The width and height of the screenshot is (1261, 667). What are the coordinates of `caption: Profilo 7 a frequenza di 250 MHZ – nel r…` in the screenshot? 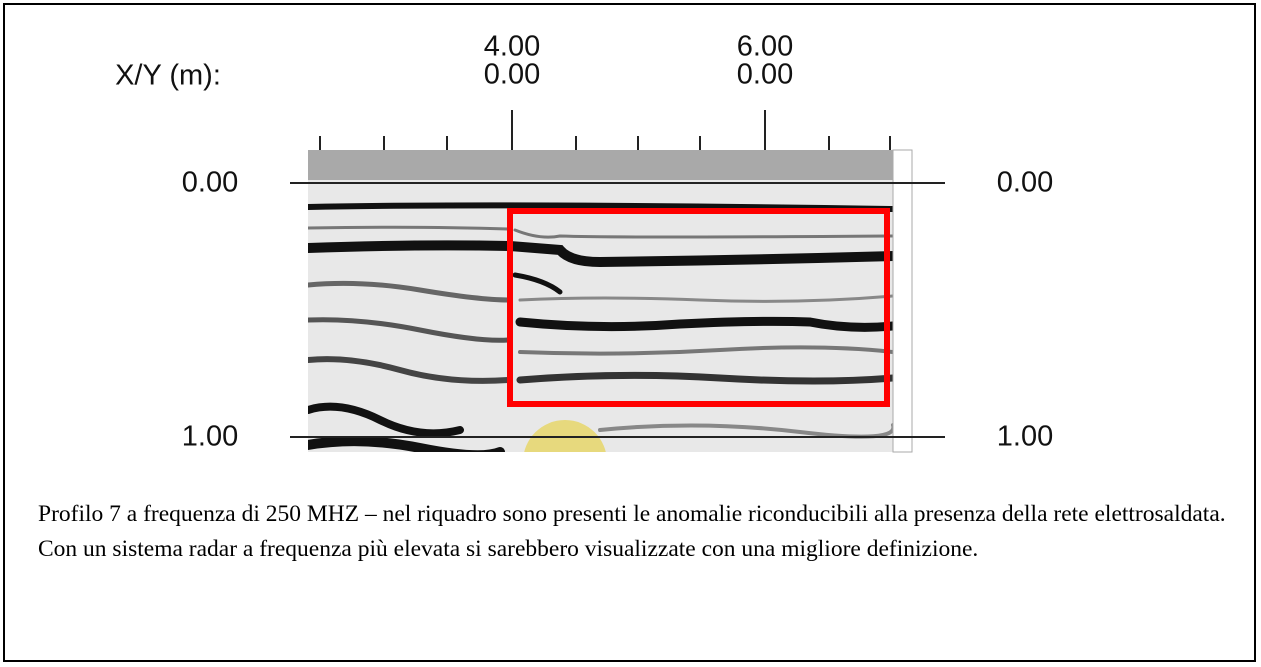 It's located at (632, 531).